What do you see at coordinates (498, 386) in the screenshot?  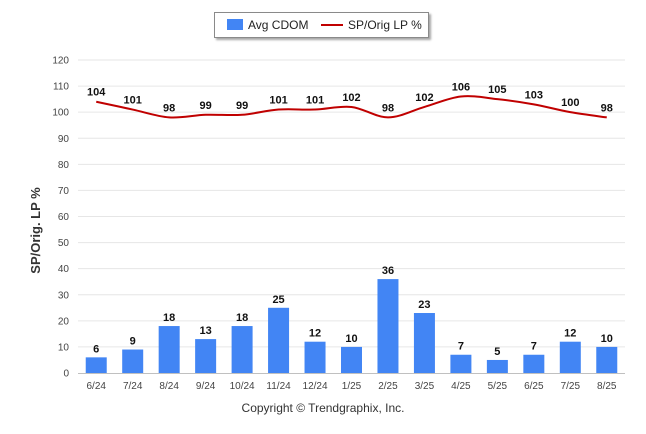 I see `x-tick-label: 5/25` at bounding box center [498, 386].